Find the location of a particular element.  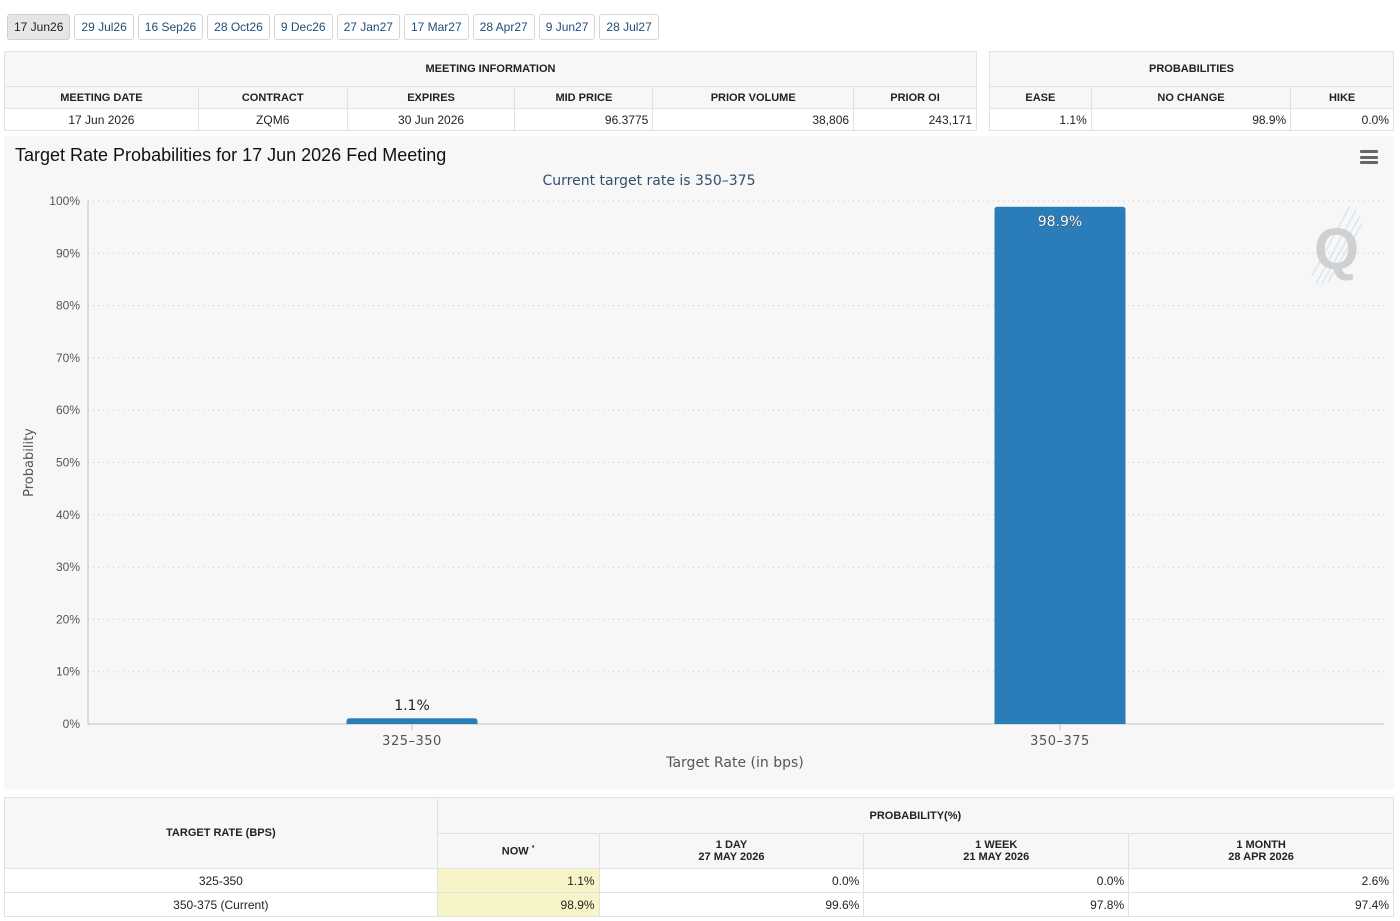

rate-cell: 325-350 is located at coordinates (221, 880).